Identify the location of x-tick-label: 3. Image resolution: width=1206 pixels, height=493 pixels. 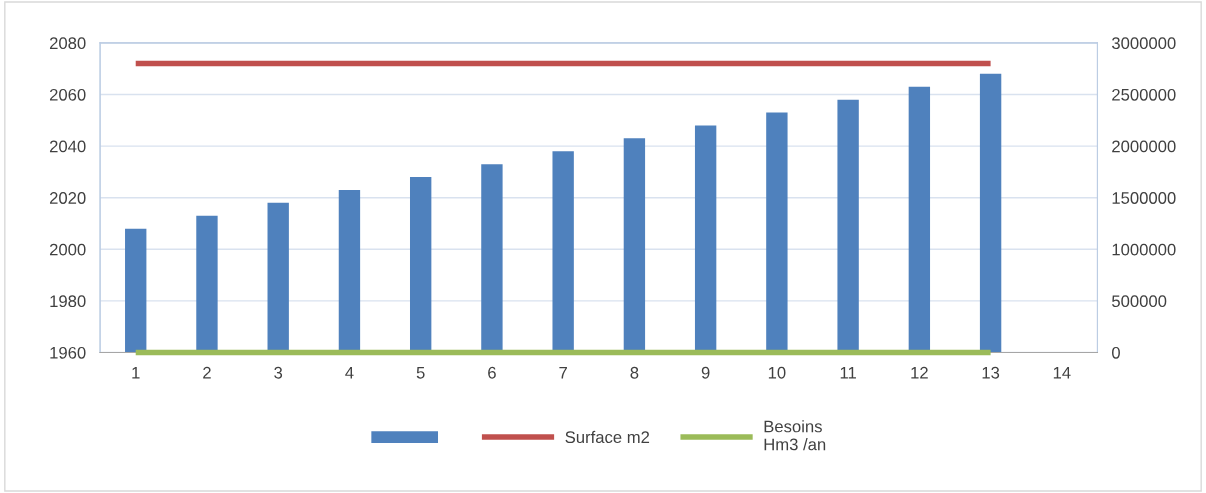
(278, 372).